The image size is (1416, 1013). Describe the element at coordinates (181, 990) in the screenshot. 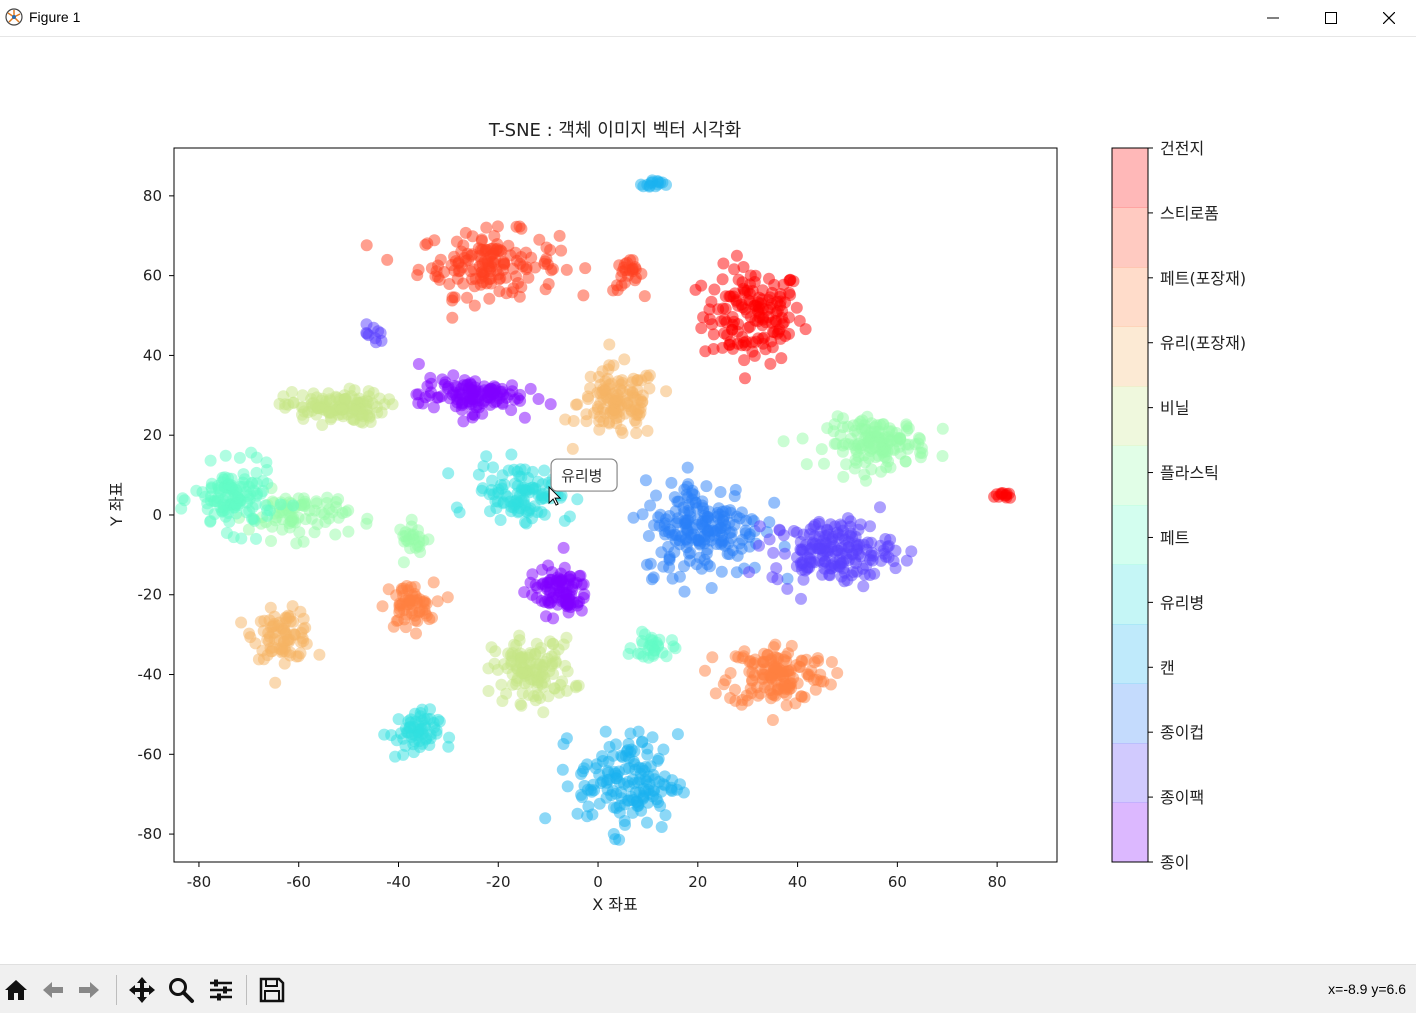

I see `zoom-button` at that location.